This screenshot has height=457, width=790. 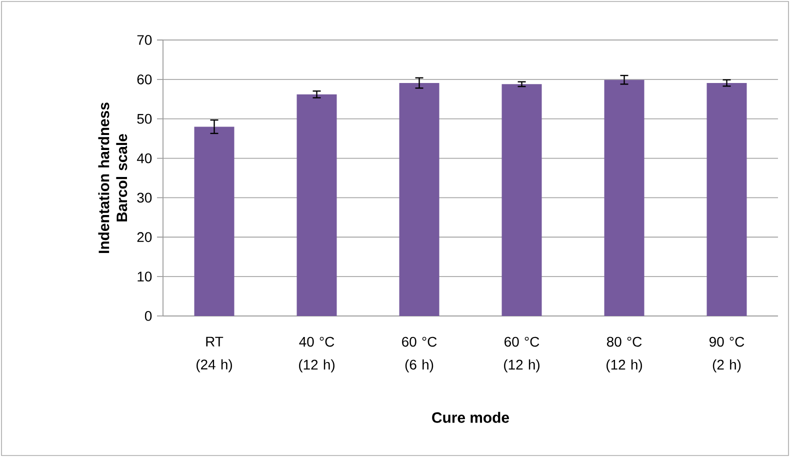 I want to click on y-tick-label: 10, so click(x=145, y=277).